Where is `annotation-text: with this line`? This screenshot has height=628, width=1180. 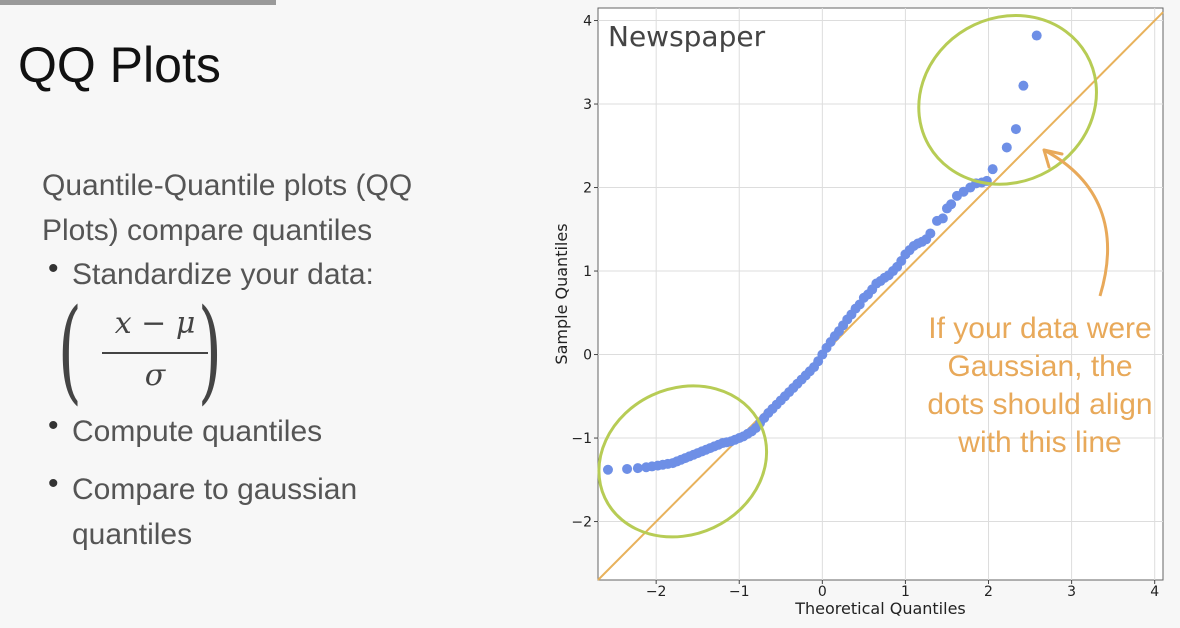
annotation-text: with this line is located at coordinates (1039, 442).